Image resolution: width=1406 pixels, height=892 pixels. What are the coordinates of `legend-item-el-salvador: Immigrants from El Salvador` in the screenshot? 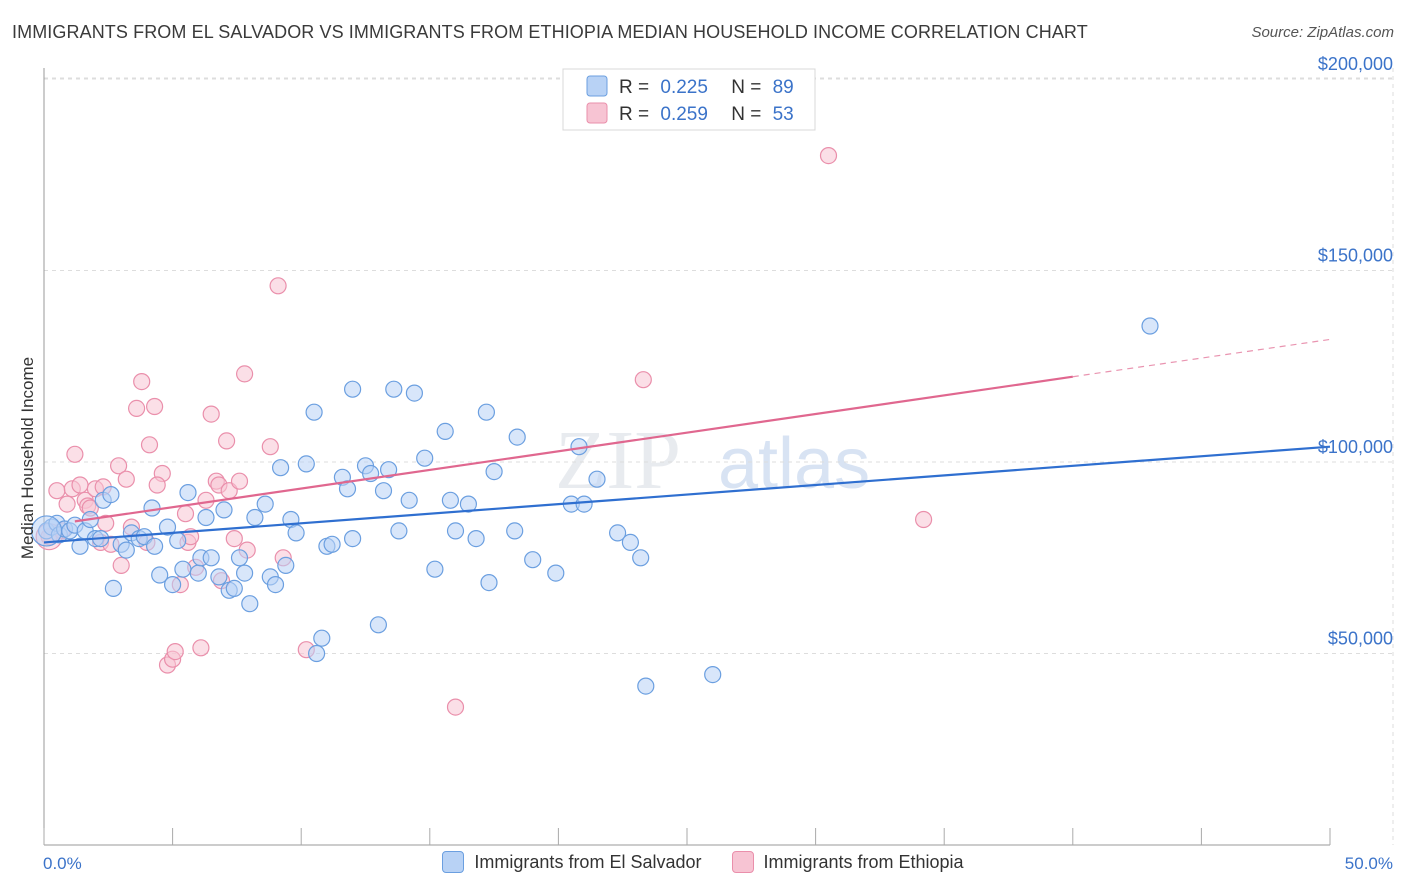 It's located at (572, 862).